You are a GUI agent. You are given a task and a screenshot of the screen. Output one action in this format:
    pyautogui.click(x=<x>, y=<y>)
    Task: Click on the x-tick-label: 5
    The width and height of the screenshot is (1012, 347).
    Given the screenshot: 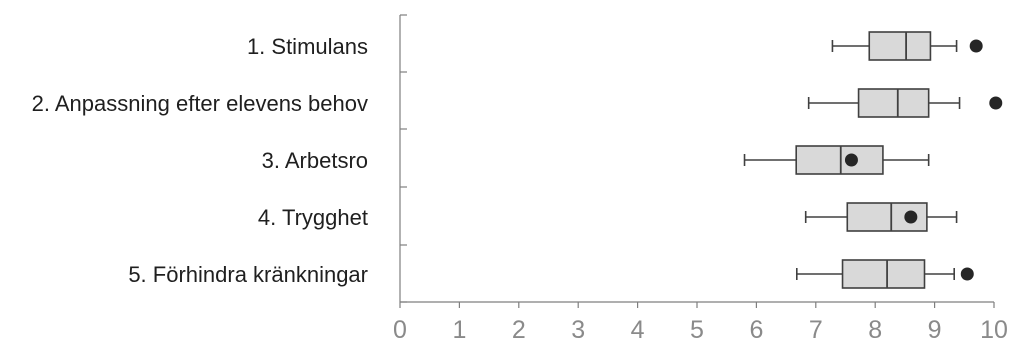 What is the action you would take?
    pyautogui.click(x=697, y=330)
    